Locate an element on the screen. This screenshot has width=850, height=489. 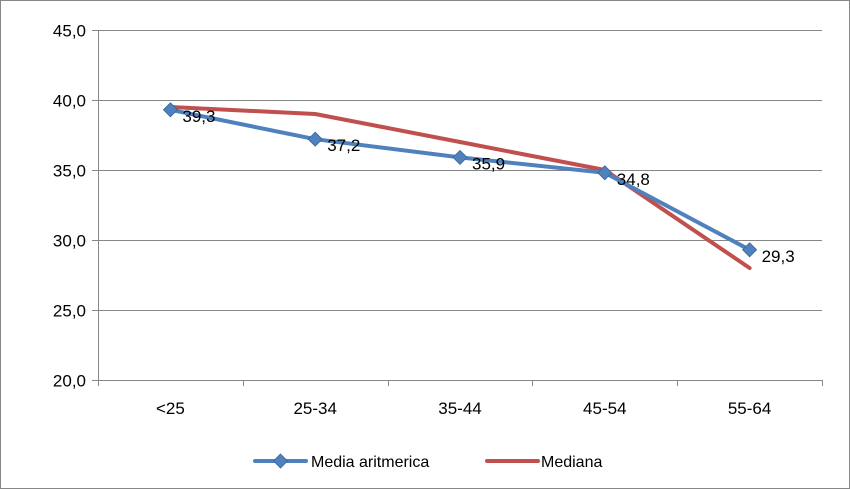
data-label: 35,9 is located at coordinates (488, 163).